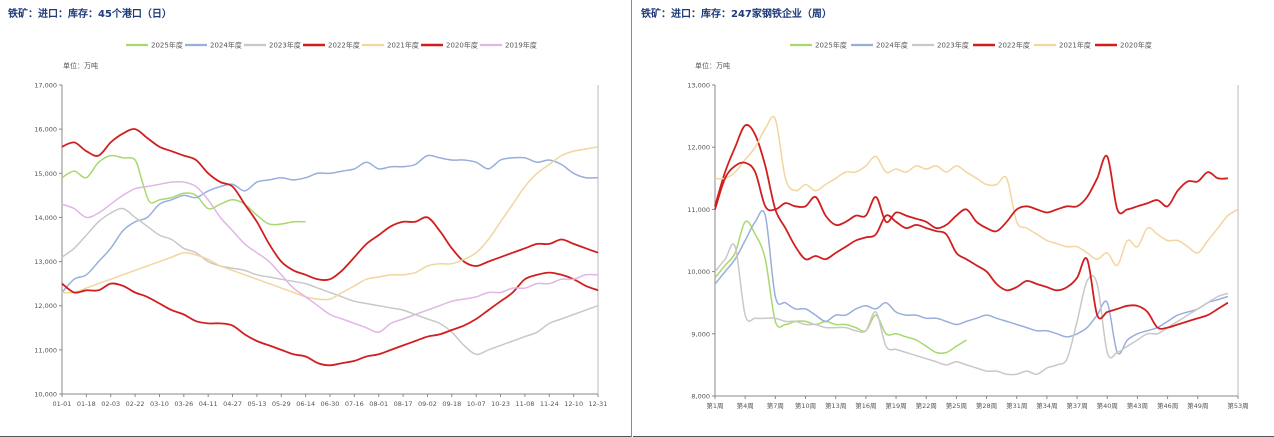 Image resolution: width=1274 pixels, height=437 pixels. What do you see at coordinates (256, 404) in the screenshot?
I see `left-x-tick-label: 05-13` at bounding box center [256, 404].